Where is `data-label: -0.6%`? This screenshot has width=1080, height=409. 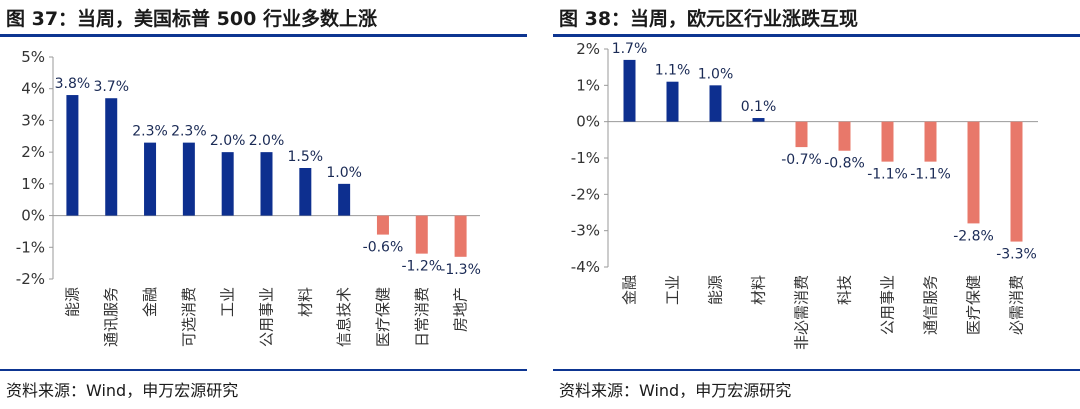 data-label: -0.6% is located at coordinates (383, 248).